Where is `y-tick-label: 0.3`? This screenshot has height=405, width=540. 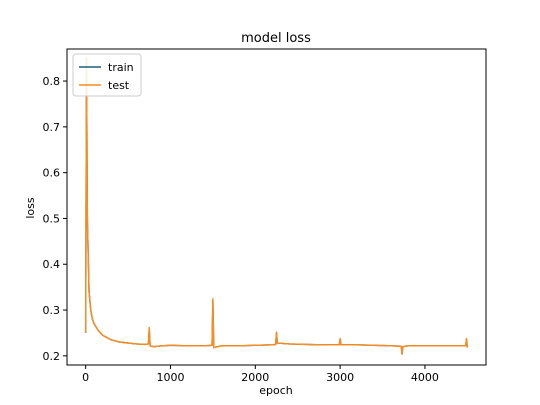
y-tick-label: 0.3 is located at coordinates (52, 310).